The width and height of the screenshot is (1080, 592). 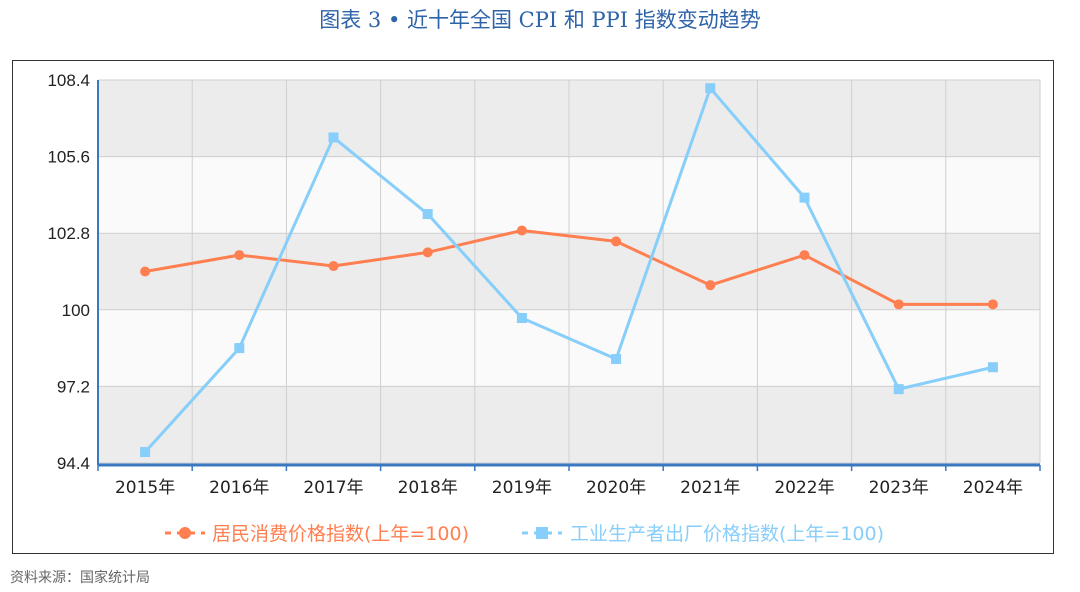 What do you see at coordinates (68, 157) in the screenshot?
I see `y-tick-label: 105.6` at bounding box center [68, 157].